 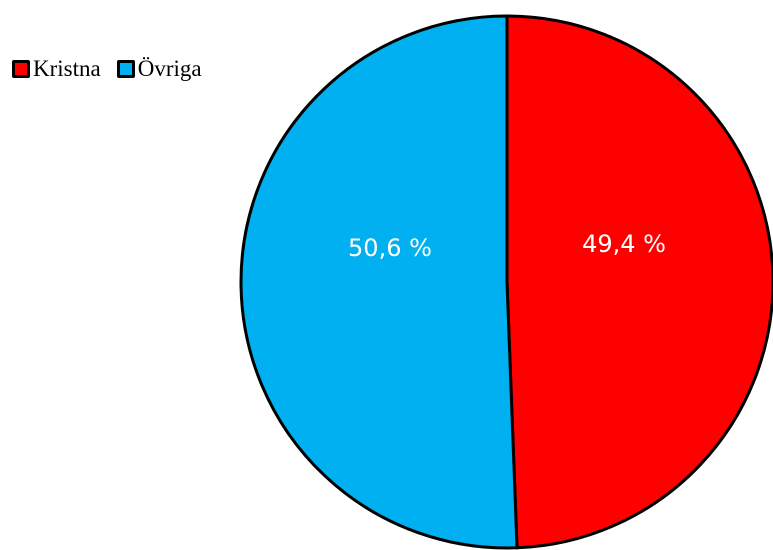 What do you see at coordinates (67, 68) in the screenshot?
I see `legend-label-kristna: Kristna` at bounding box center [67, 68].